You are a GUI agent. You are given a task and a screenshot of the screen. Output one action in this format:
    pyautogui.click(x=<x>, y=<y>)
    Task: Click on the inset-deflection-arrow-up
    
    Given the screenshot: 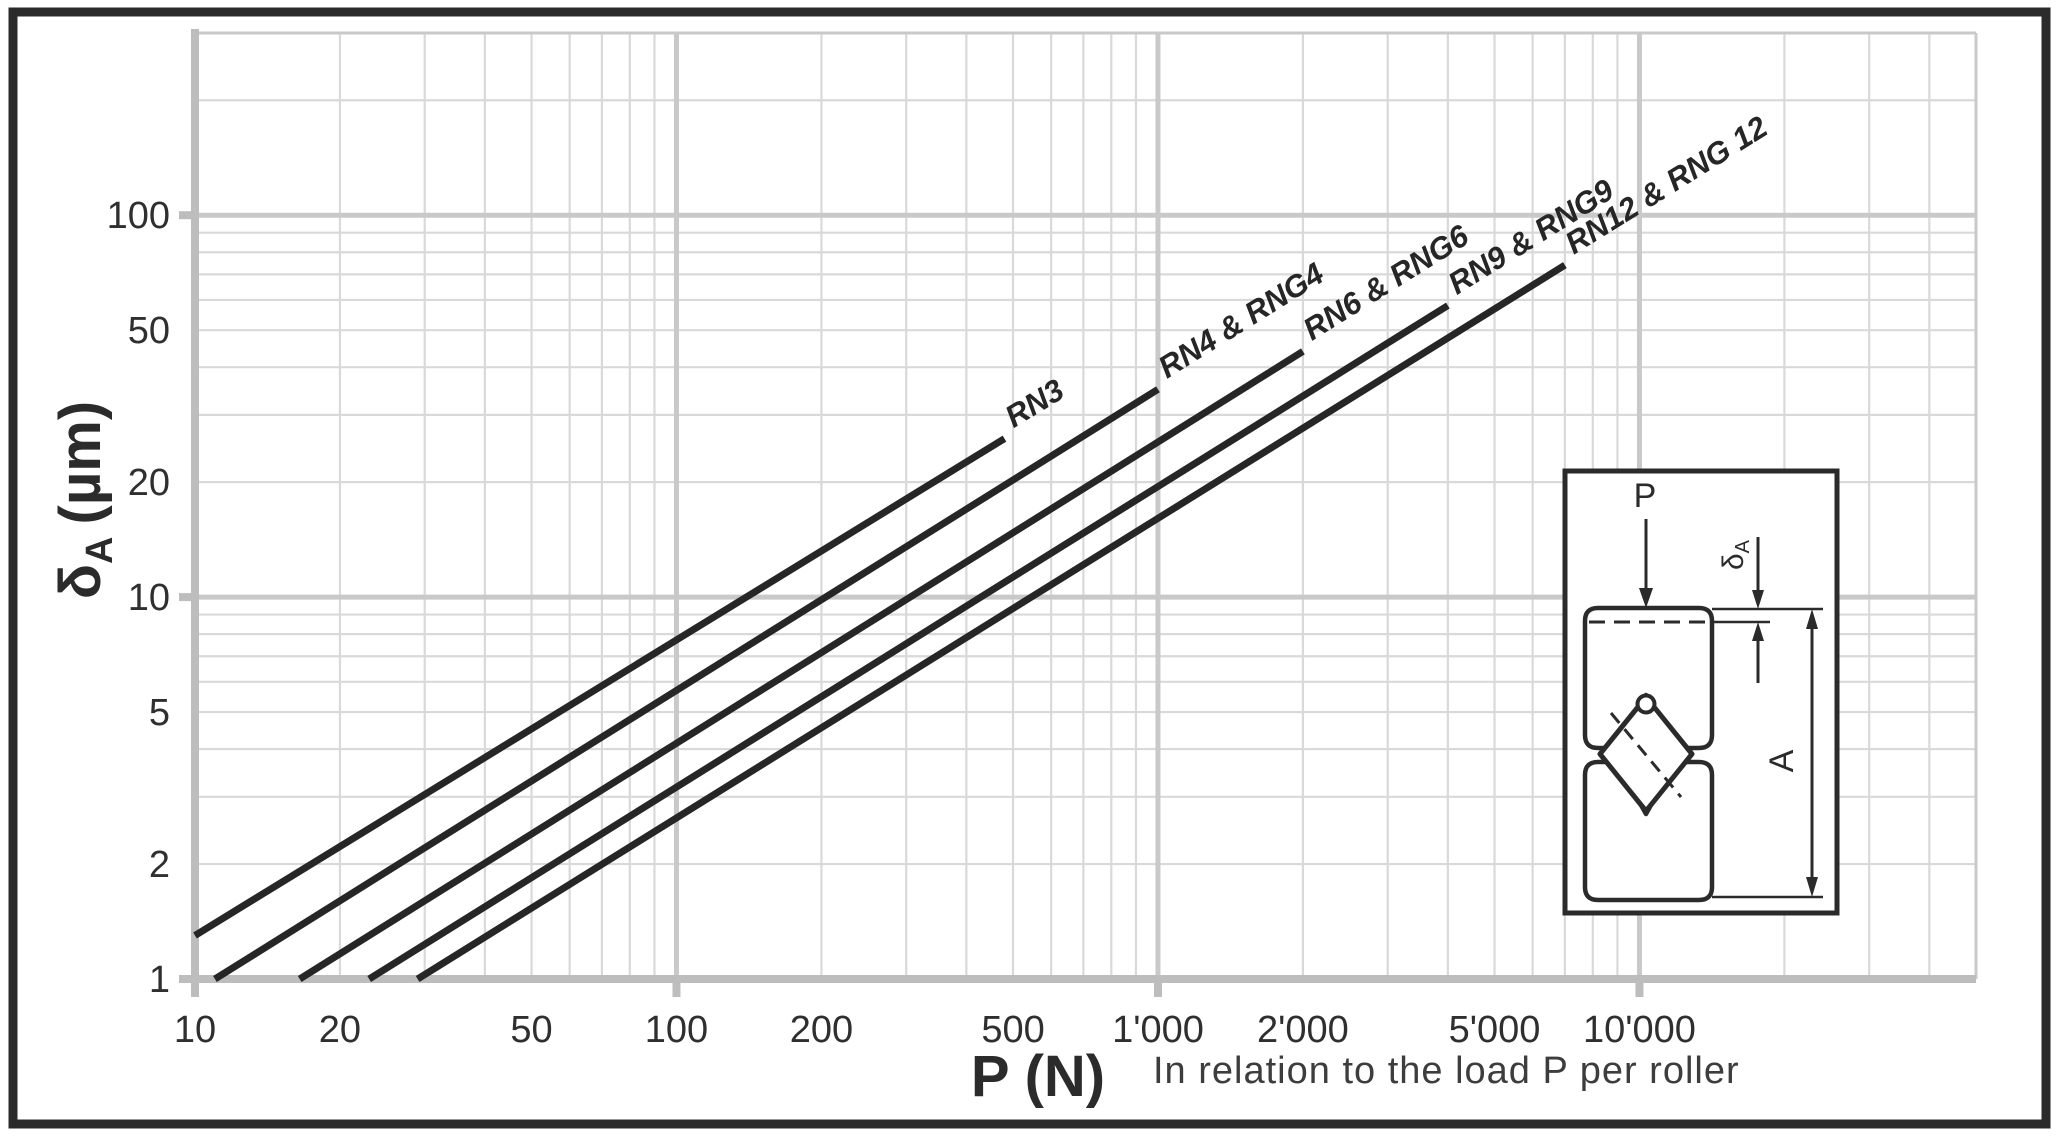 What is the action you would take?
    pyautogui.click(x=1758, y=631)
    